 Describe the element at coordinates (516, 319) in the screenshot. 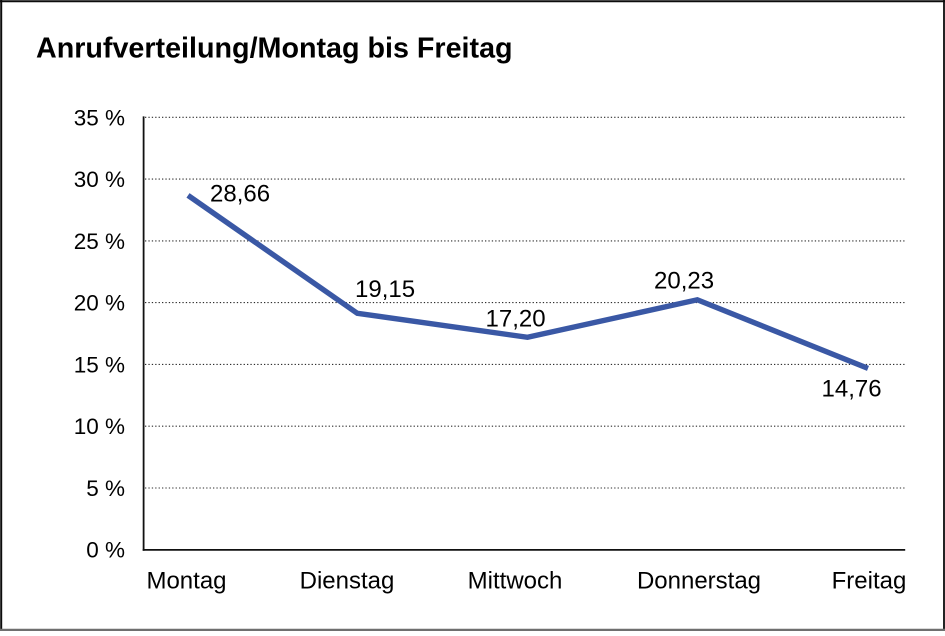

I see `svg-text: 17,20` at that location.